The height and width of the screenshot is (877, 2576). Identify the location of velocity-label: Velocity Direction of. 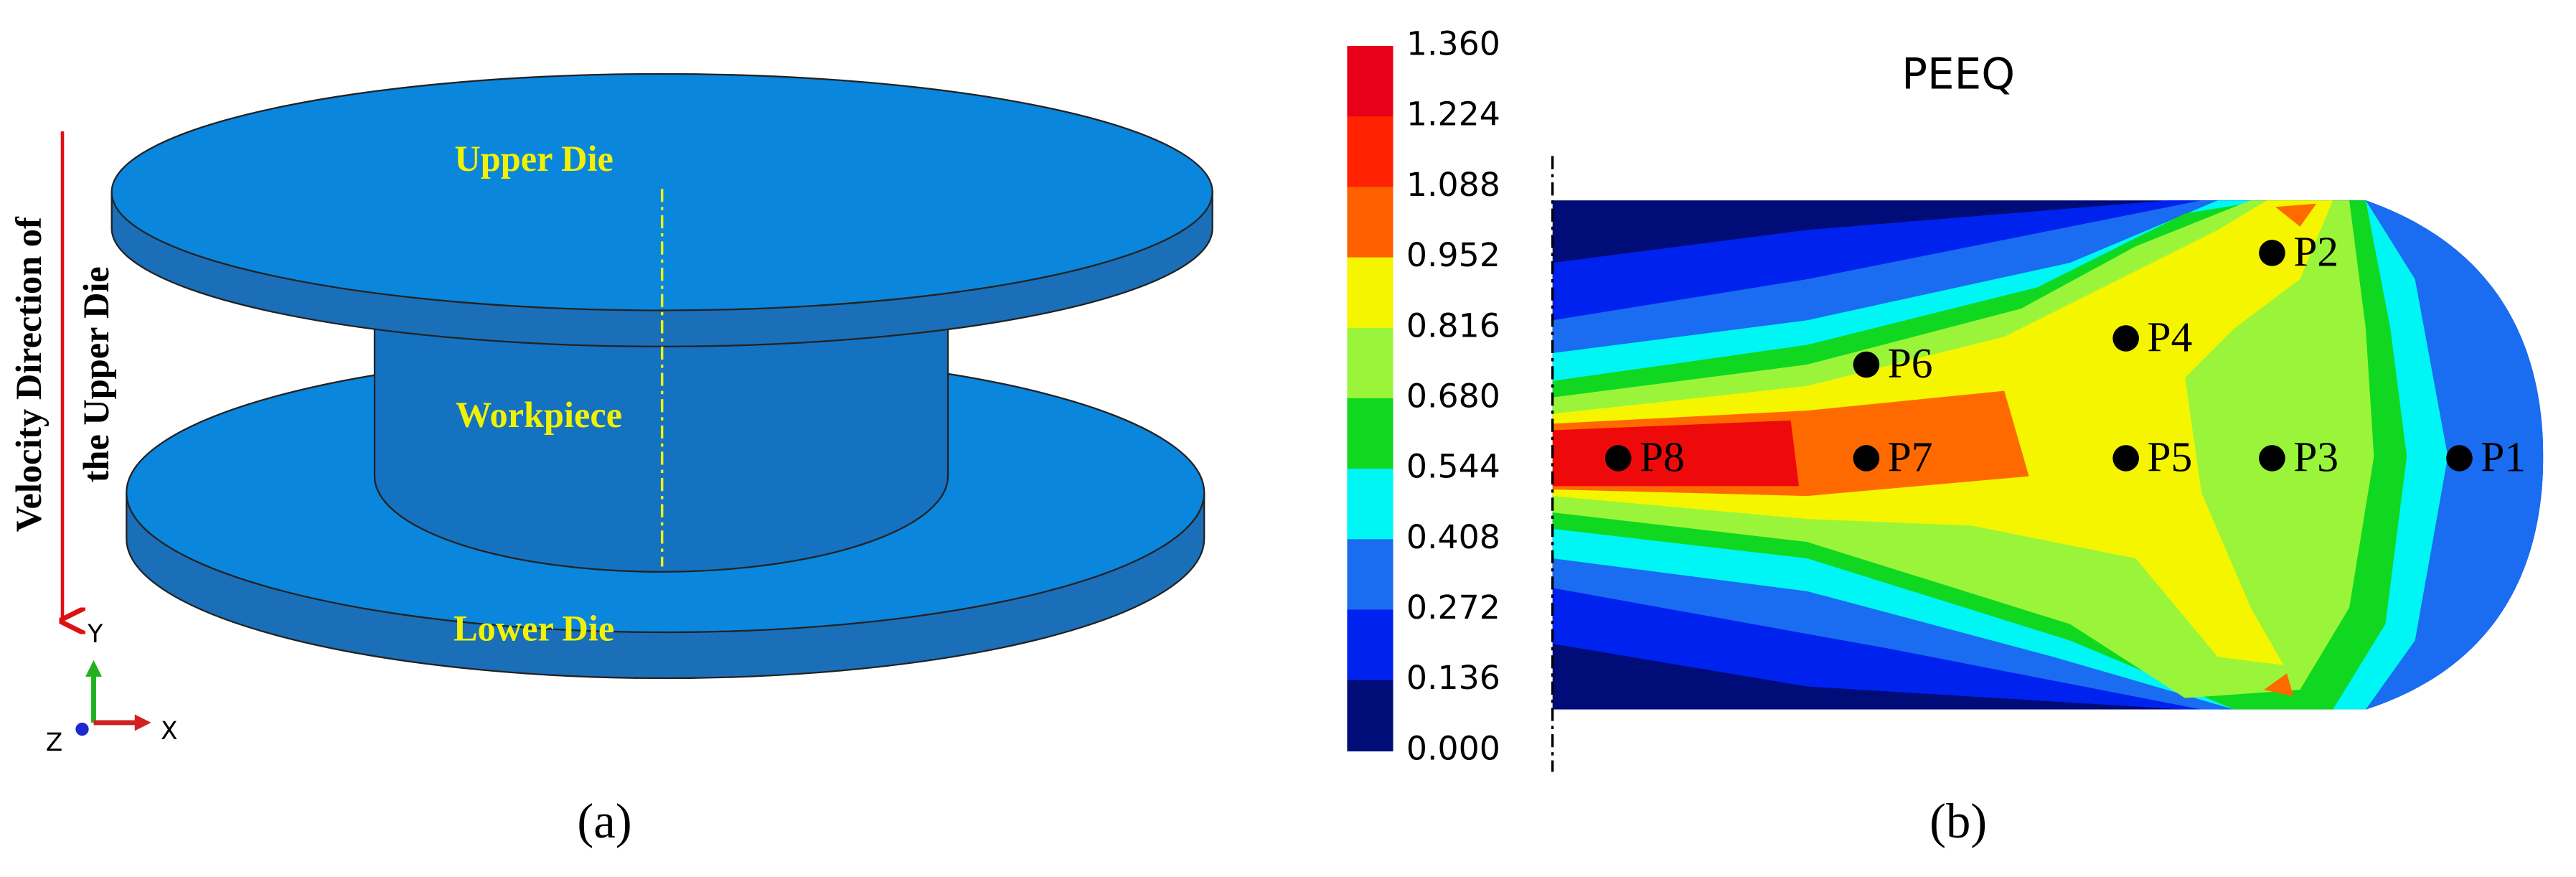
(29, 374).